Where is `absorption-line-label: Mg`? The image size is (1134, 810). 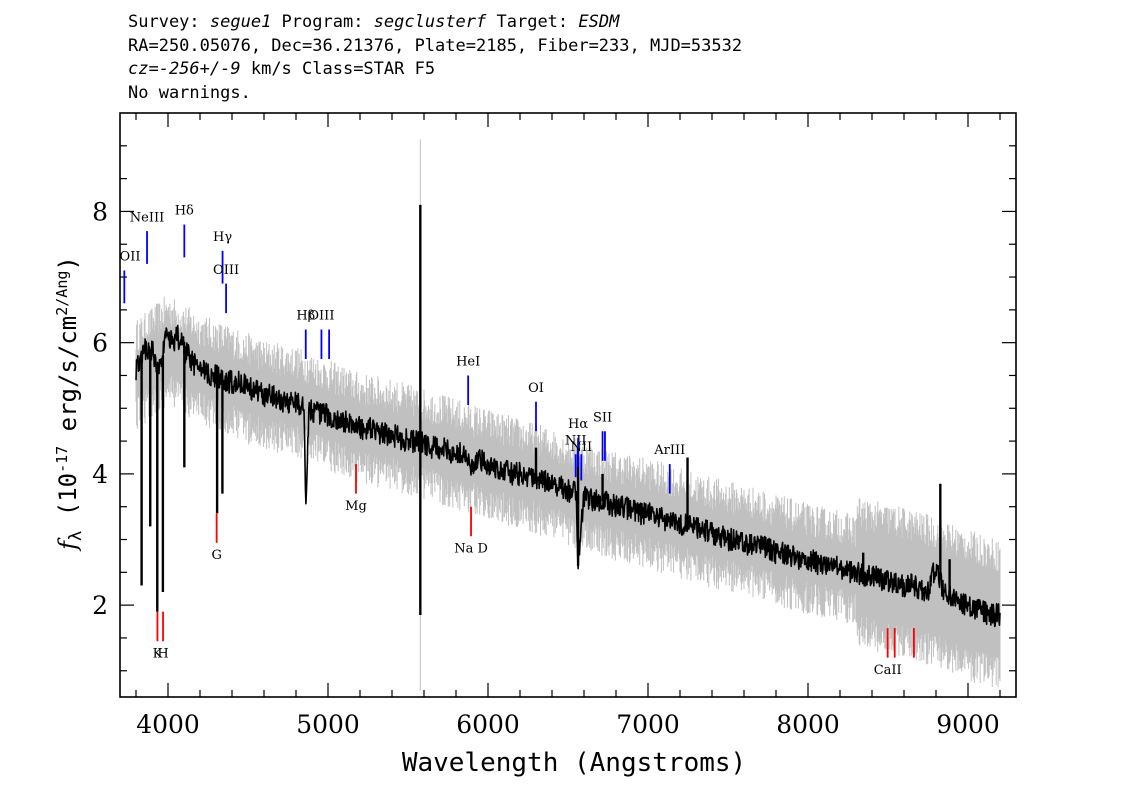
absorption-line-label: Mg is located at coordinates (356, 506).